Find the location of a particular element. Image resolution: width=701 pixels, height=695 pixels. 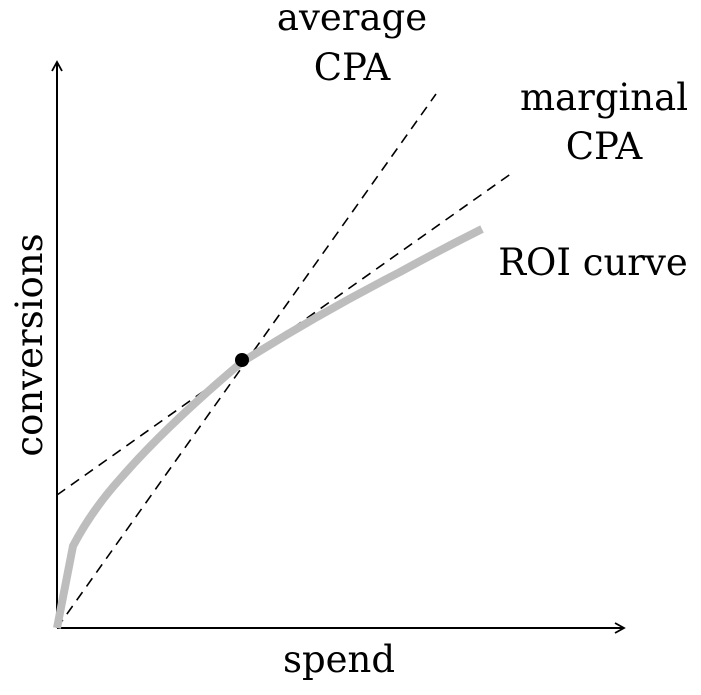

marginal-cpa-label-line1: marginal is located at coordinates (604, 97).